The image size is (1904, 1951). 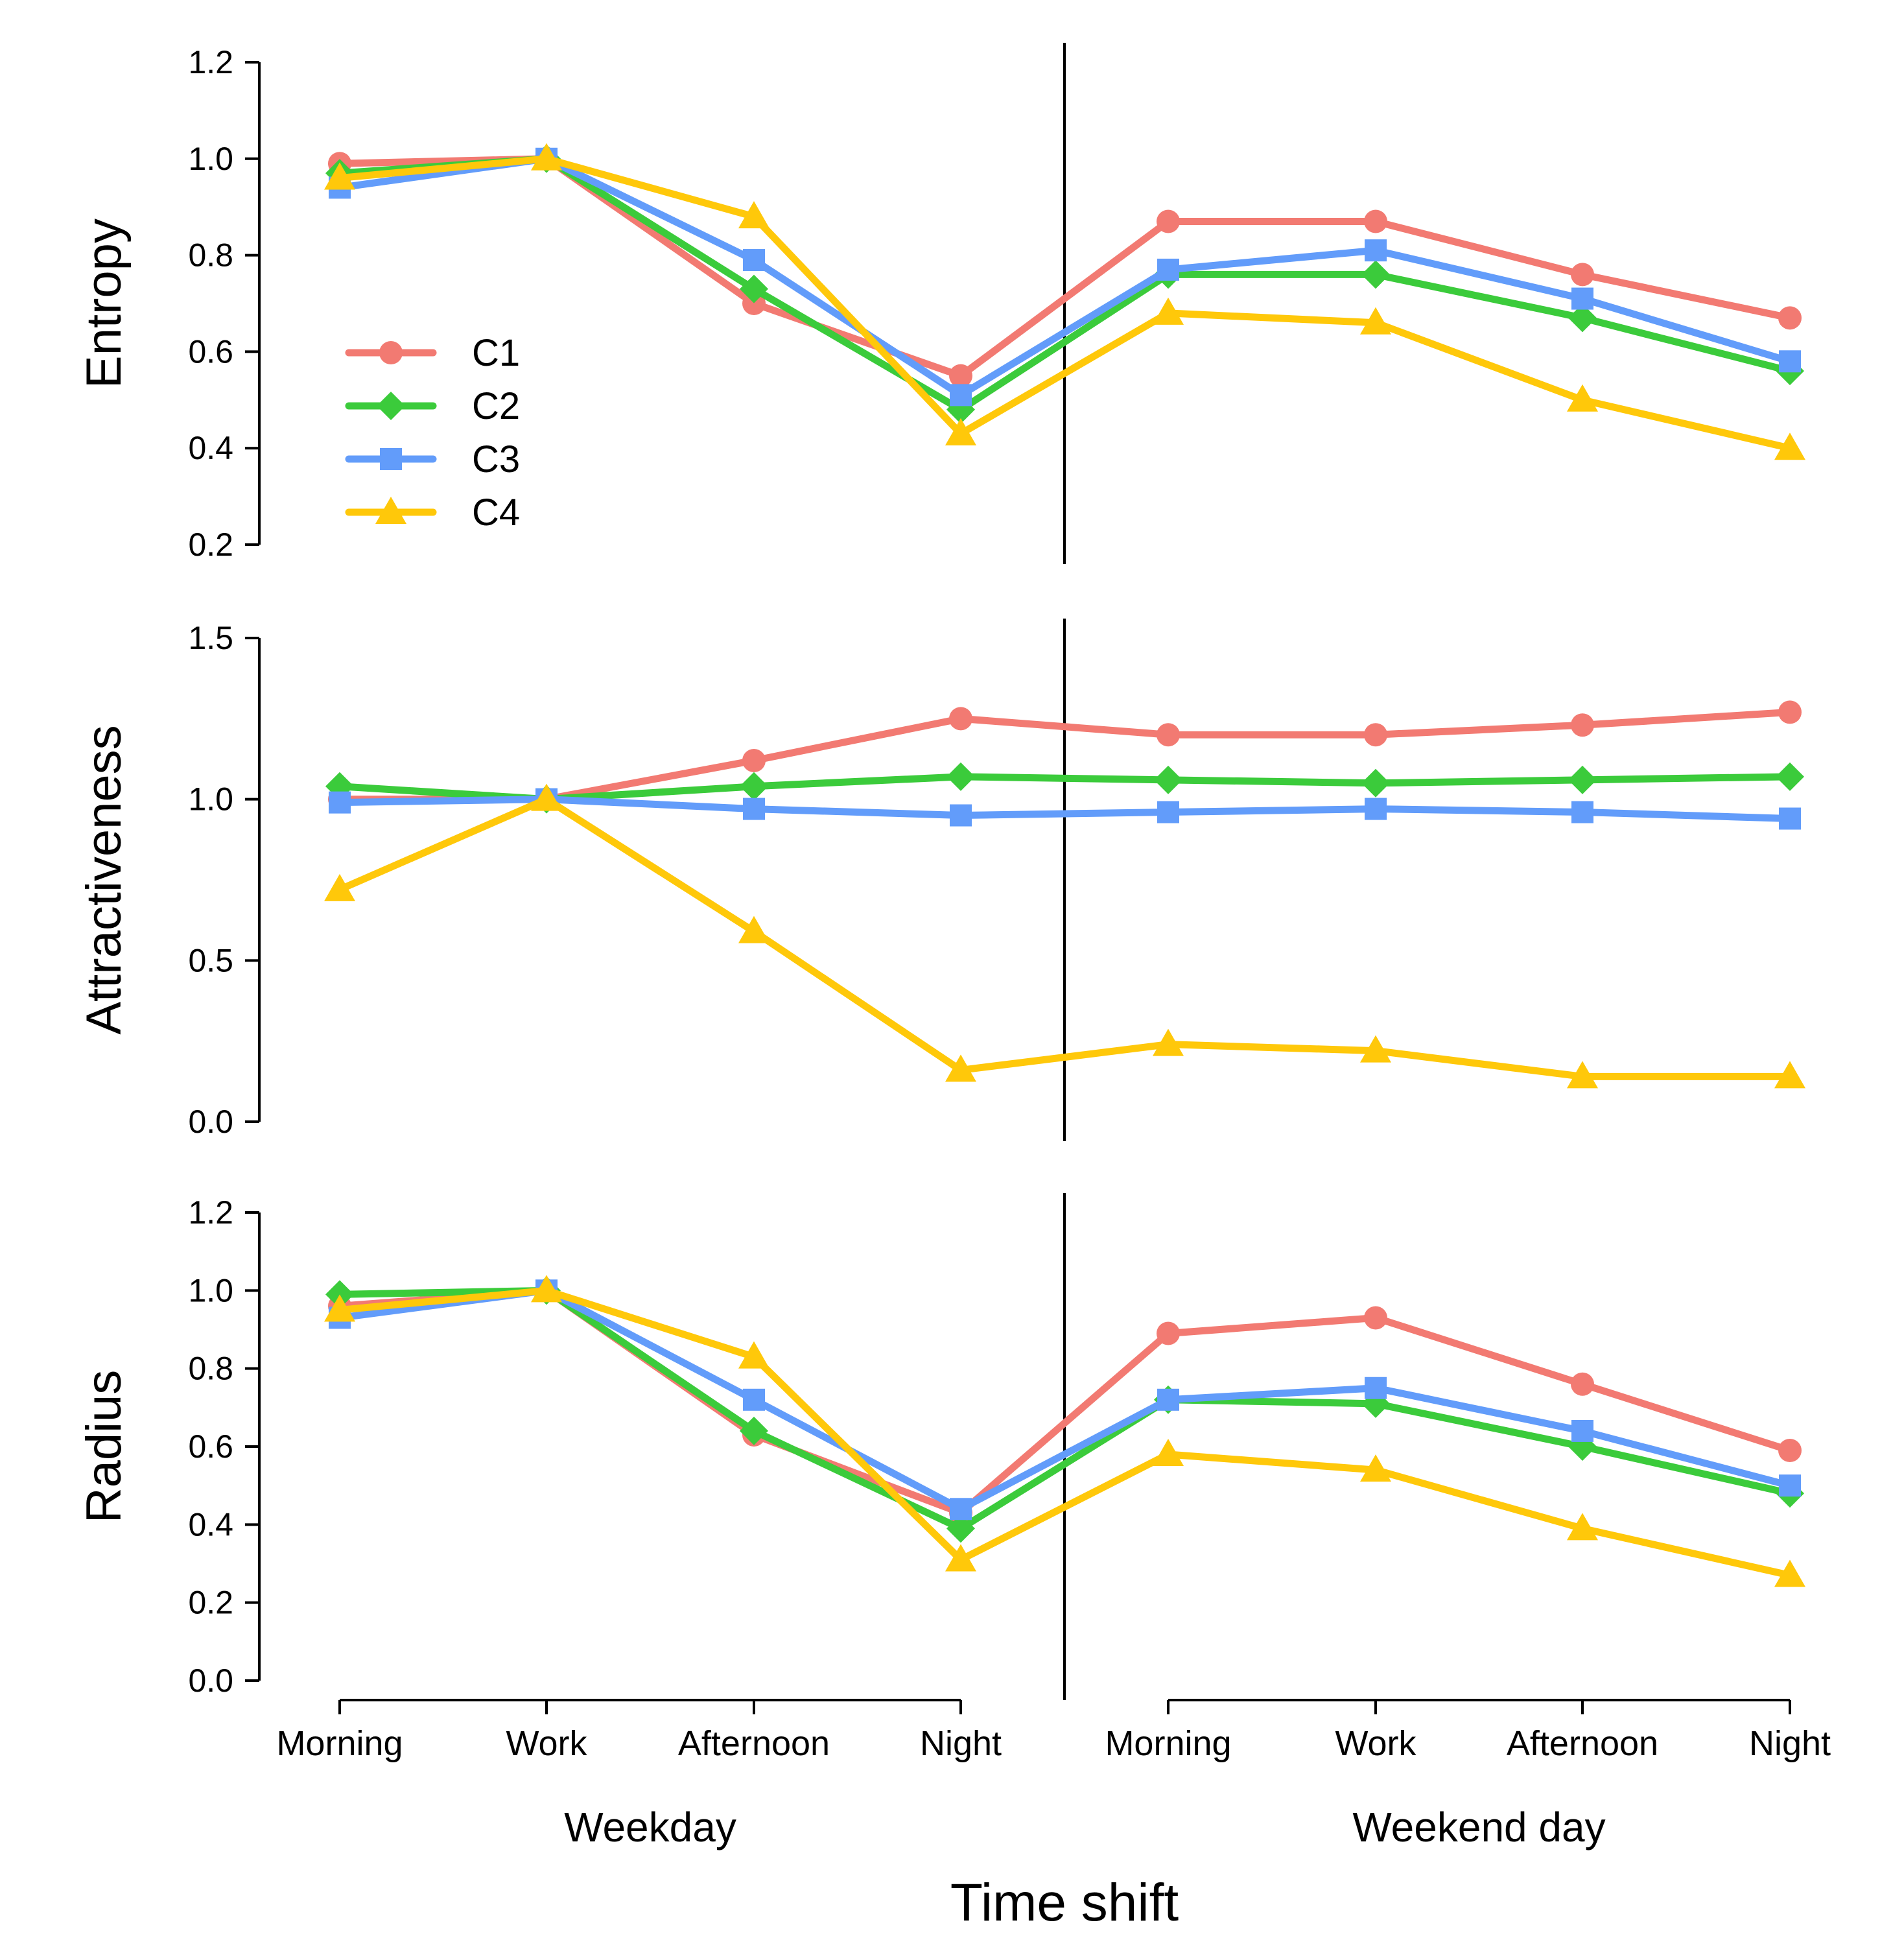 What do you see at coordinates (496, 406) in the screenshot?
I see `legend-label: C2` at bounding box center [496, 406].